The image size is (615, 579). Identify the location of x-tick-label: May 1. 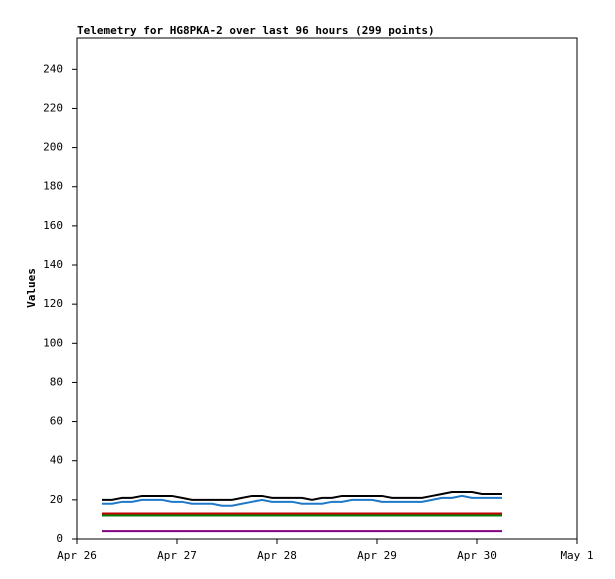
(576, 555).